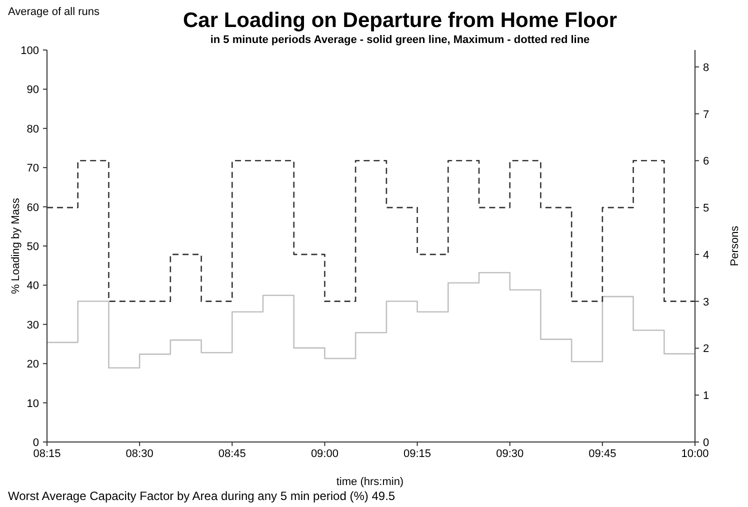 This screenshot has height=507, width=748. Describe the element at coordinates (706, 68) in the screenshot. I see `y2-tick-label: 8` at that location.